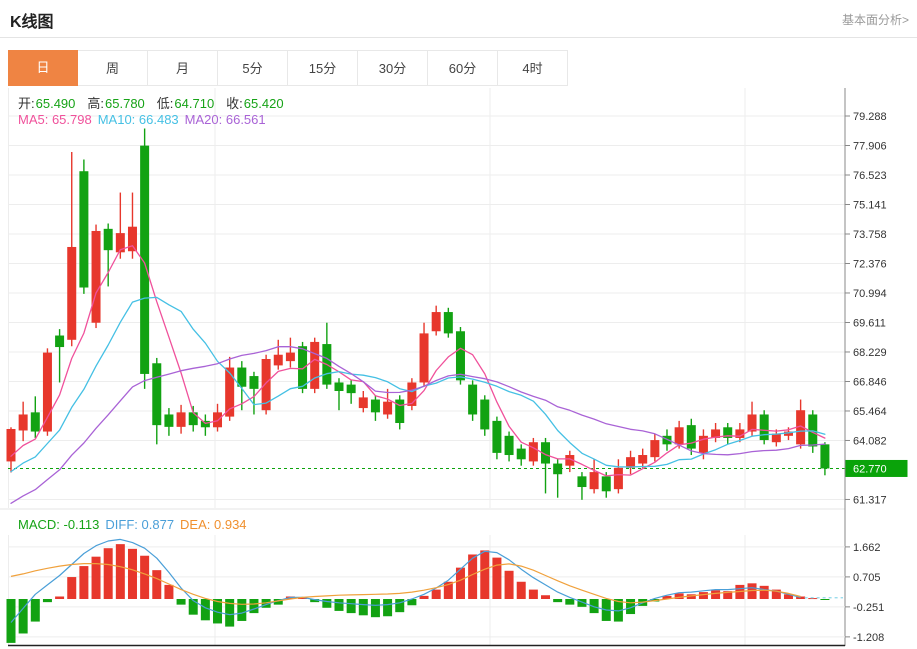  What do you see at coordinates (43, 68) in the screenshot?
I see `tab-day: 日` at bounding box center [43, 68].